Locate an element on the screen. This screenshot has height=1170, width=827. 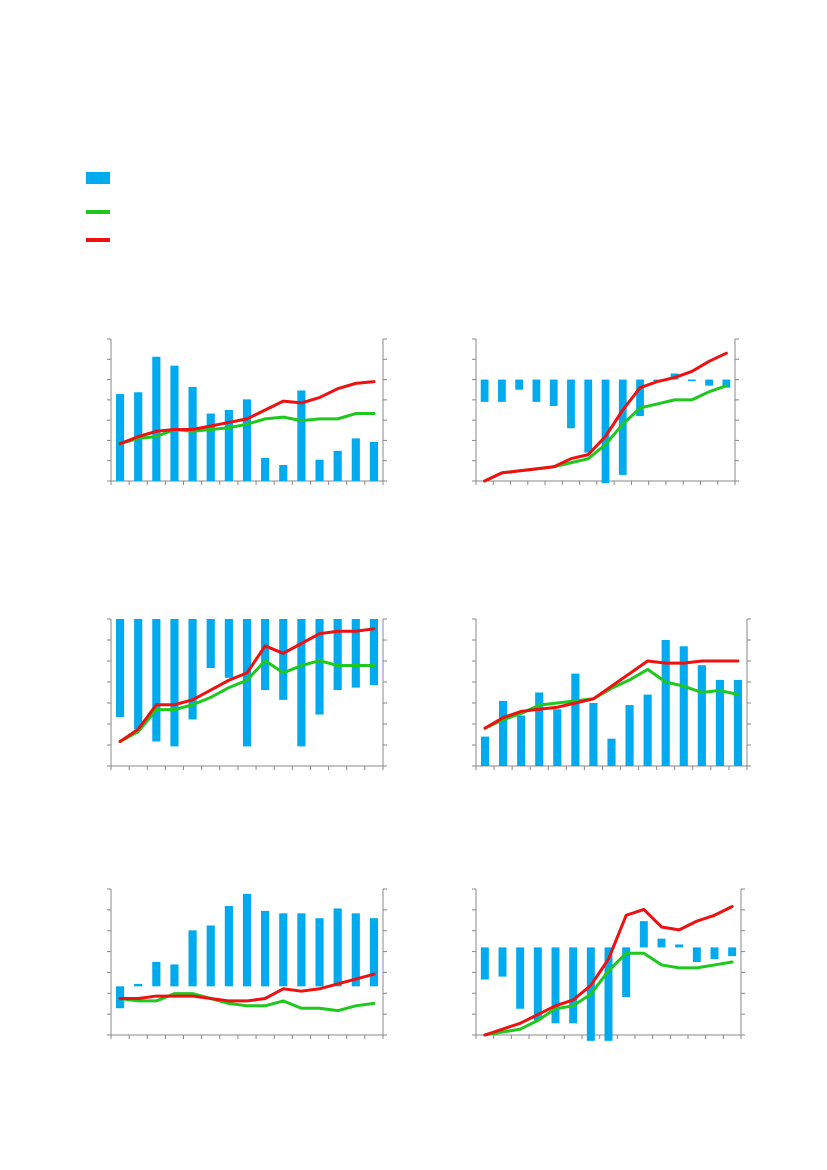
chart-5-group is located at coordinates (247, 963).